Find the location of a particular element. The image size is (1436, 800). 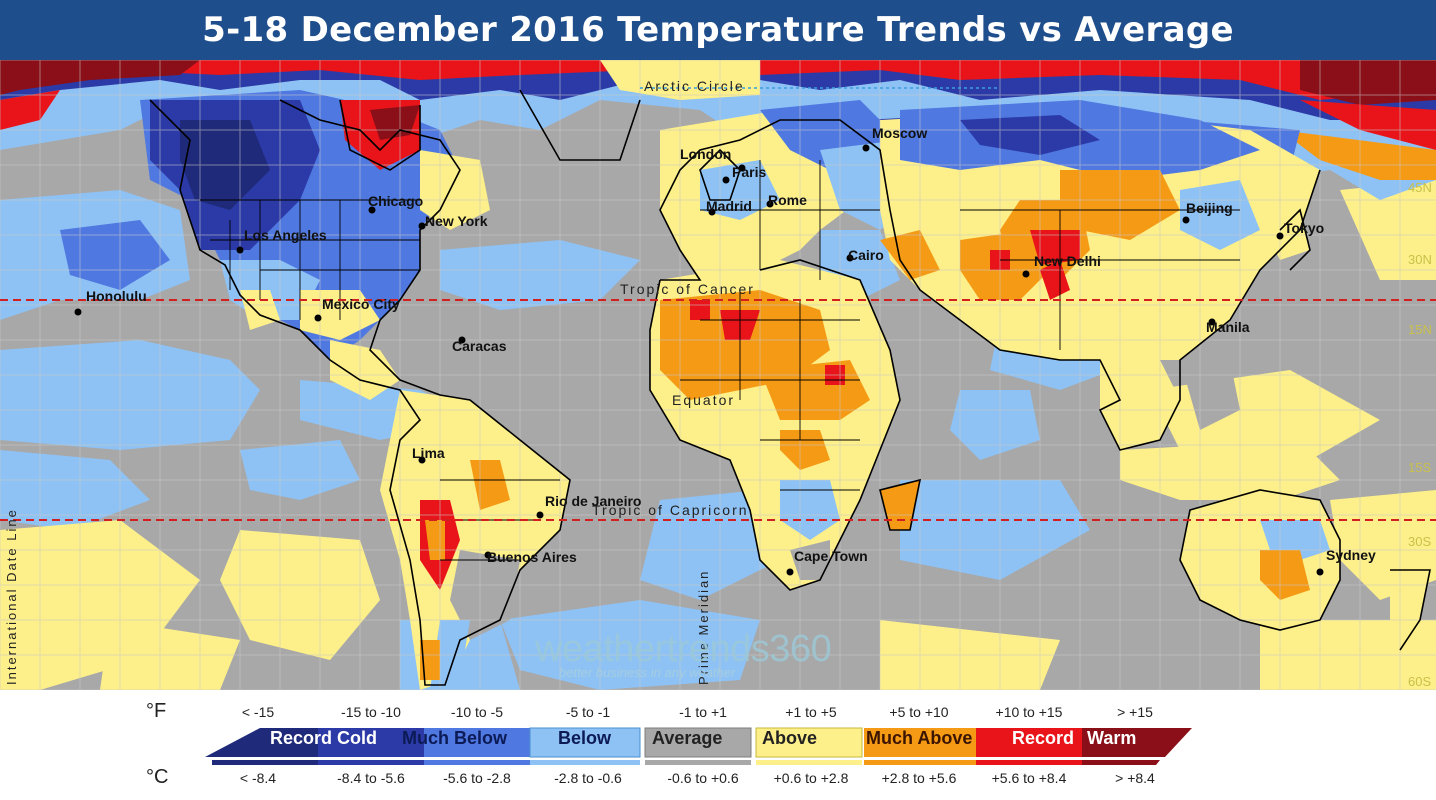

legend-label-warm: Warm is located at coordinates (1112, 738).